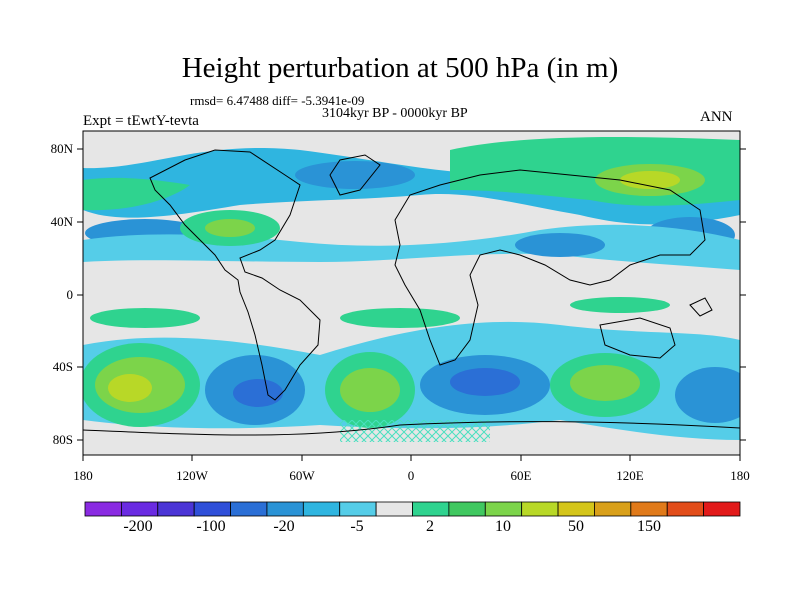 This screenshot has width=800, height=600. Describe the element at coordinates (400, 68) in the screenshot. I see `plot-title: Height perturbation at 500 hPa (in m)` at that location.